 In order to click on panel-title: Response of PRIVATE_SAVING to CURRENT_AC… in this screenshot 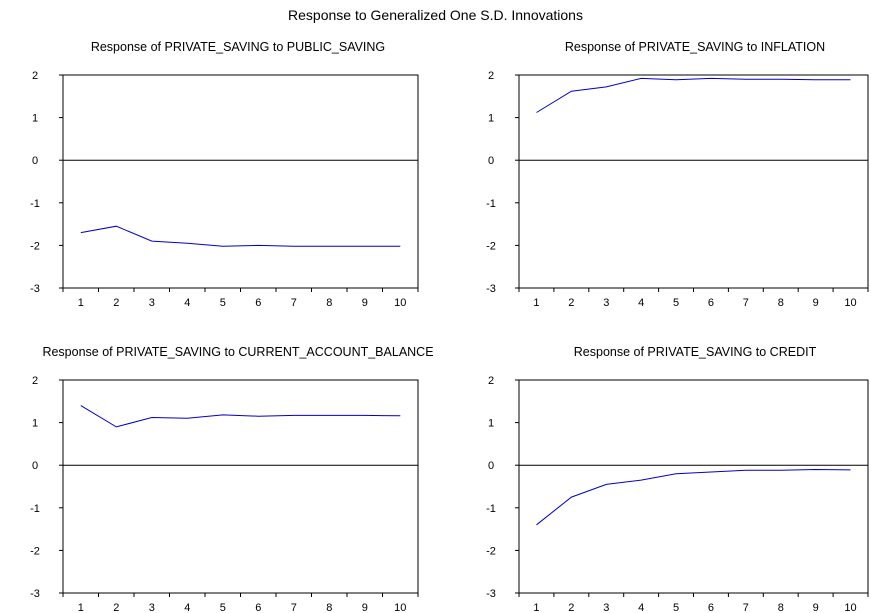, I will do `click(237, 352)`.